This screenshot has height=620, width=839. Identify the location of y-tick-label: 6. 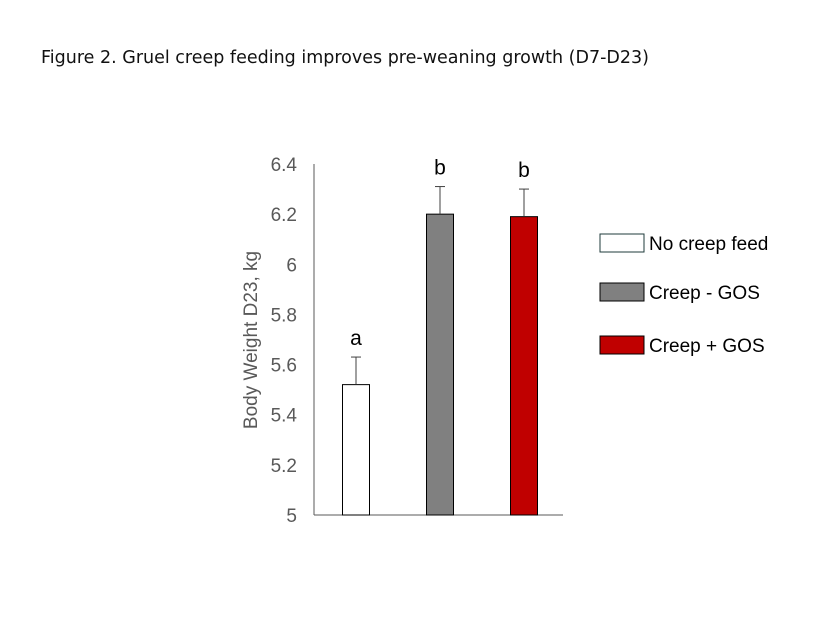
(291, 265).